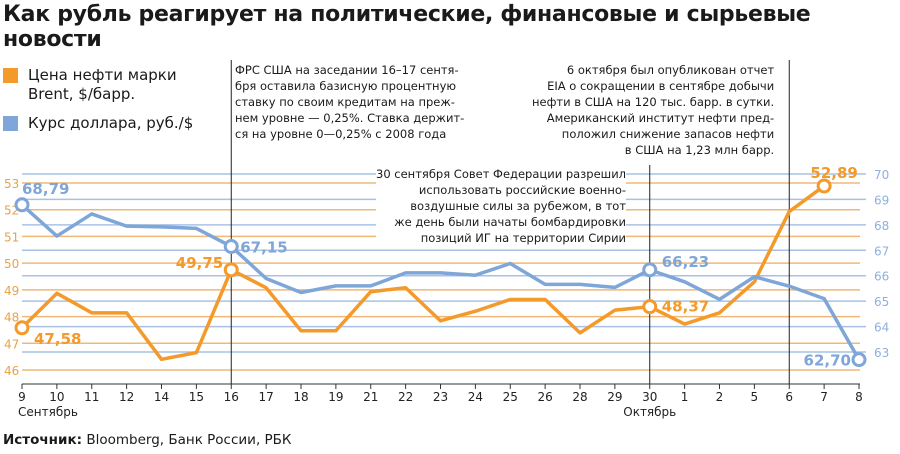 The height and width of the screenshot is (454, 900). I want to click on x-tick-label: 9, so click(22, 397).